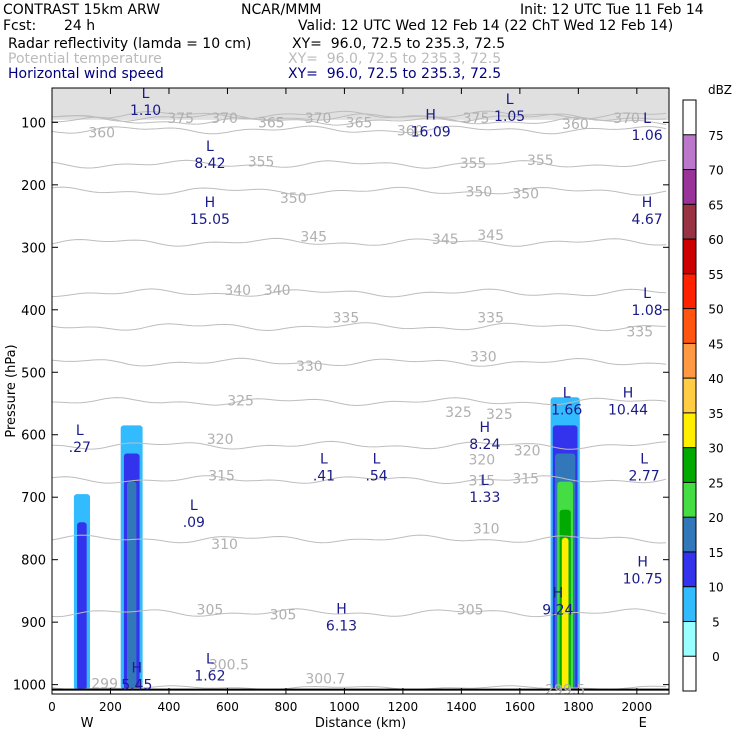 The height and width of the screenshot is (740, 740). What do you see at coordinates (360, 723) in the screenshot?
I see `x-axis-label: Distance (km)` at bounding box center [360, 723].